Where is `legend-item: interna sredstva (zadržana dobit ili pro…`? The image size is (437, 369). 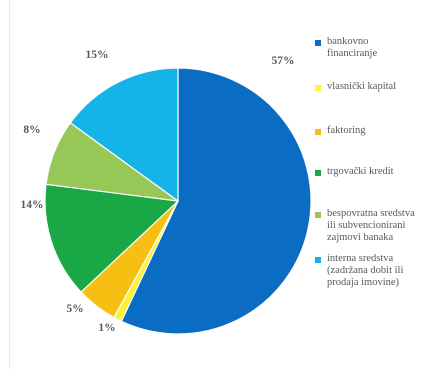 legend-item: interna sredstva (zadržana dobit ili pro… is located at coordinates (375, 271).